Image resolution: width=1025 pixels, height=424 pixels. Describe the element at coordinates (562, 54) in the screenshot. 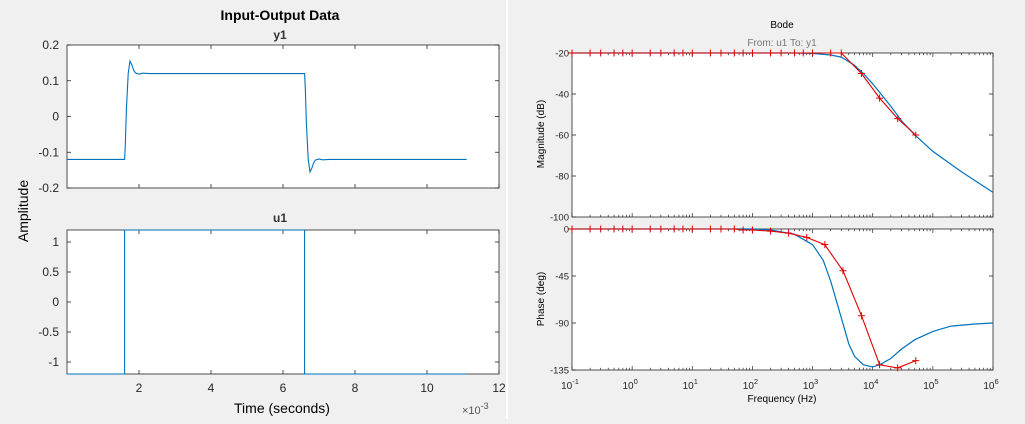

I see `magnitude-y-tick-label: -20` at that location.